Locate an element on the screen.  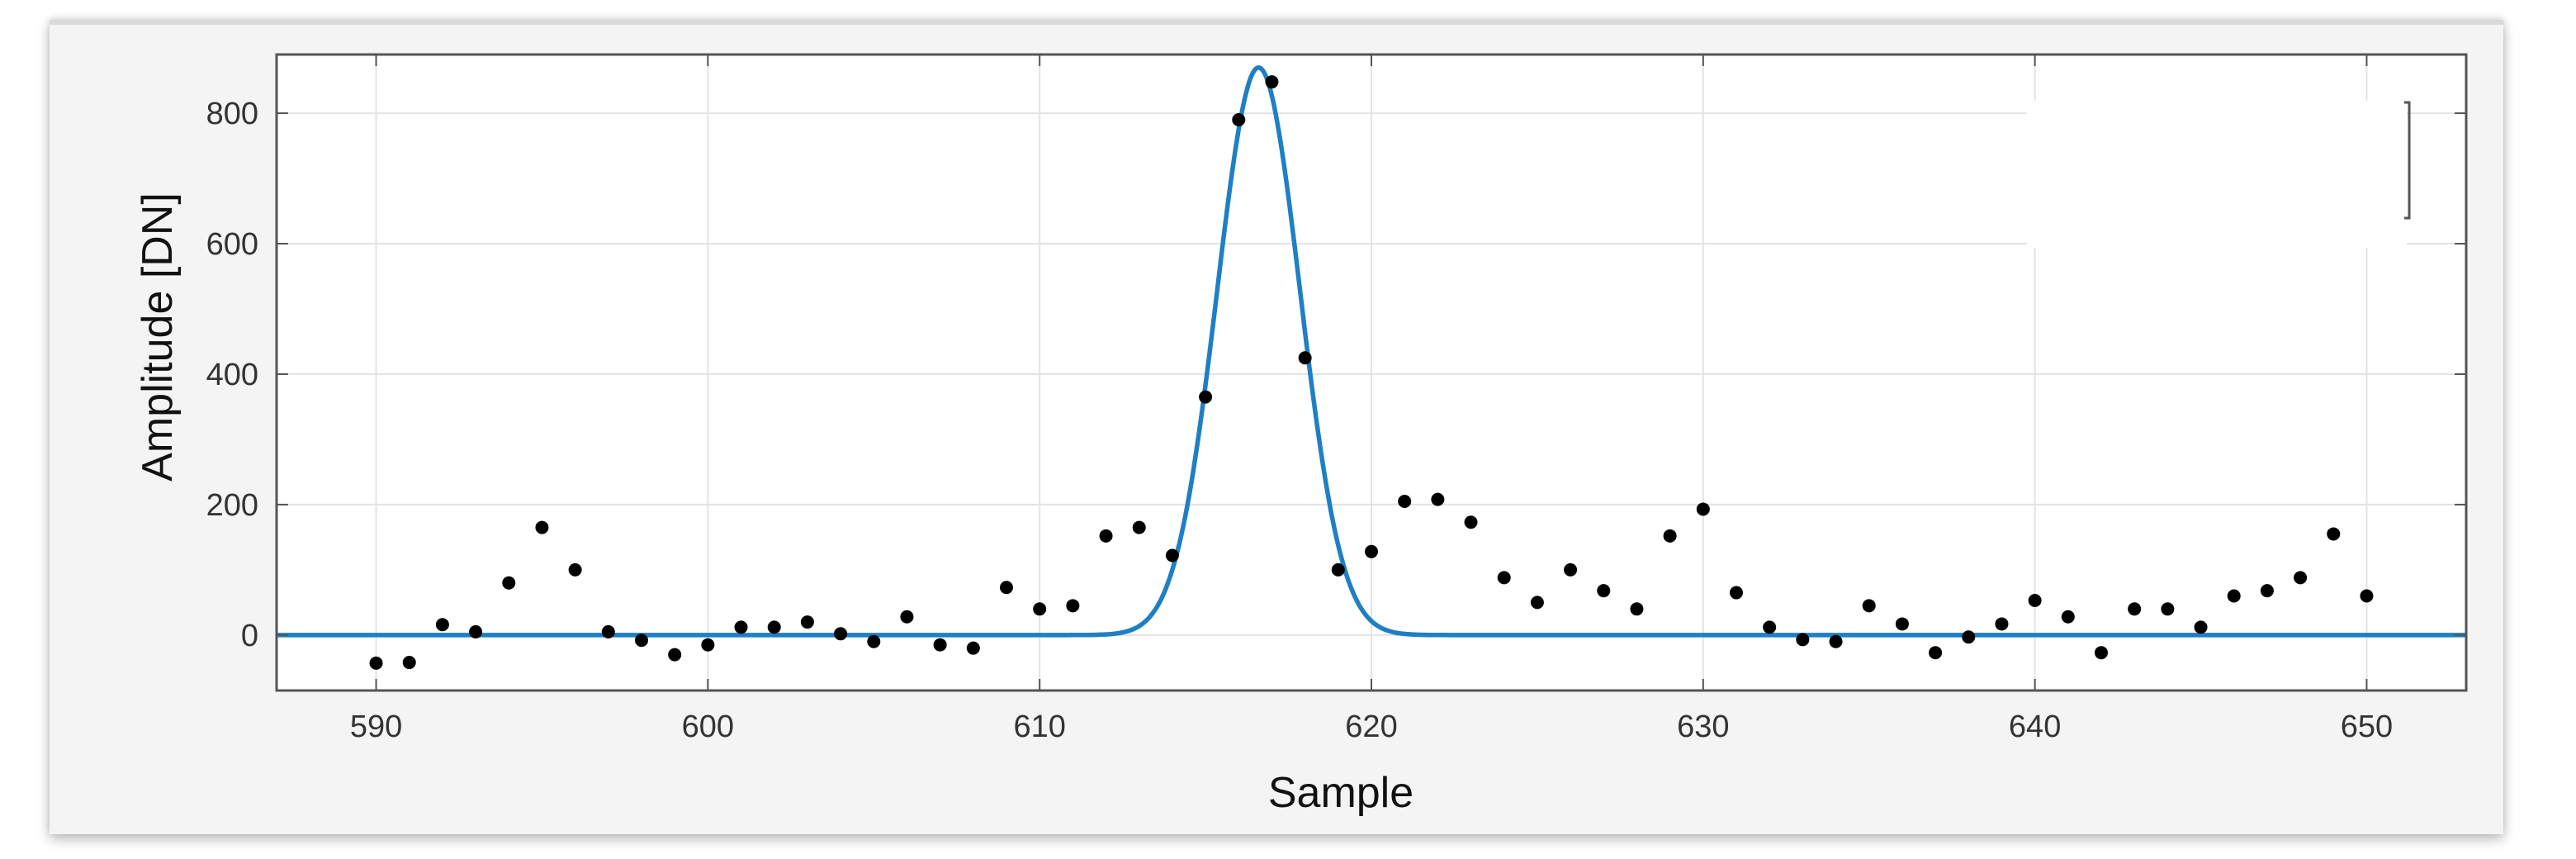
x-tick-label: 610 is located at coordinates (1039, 727).